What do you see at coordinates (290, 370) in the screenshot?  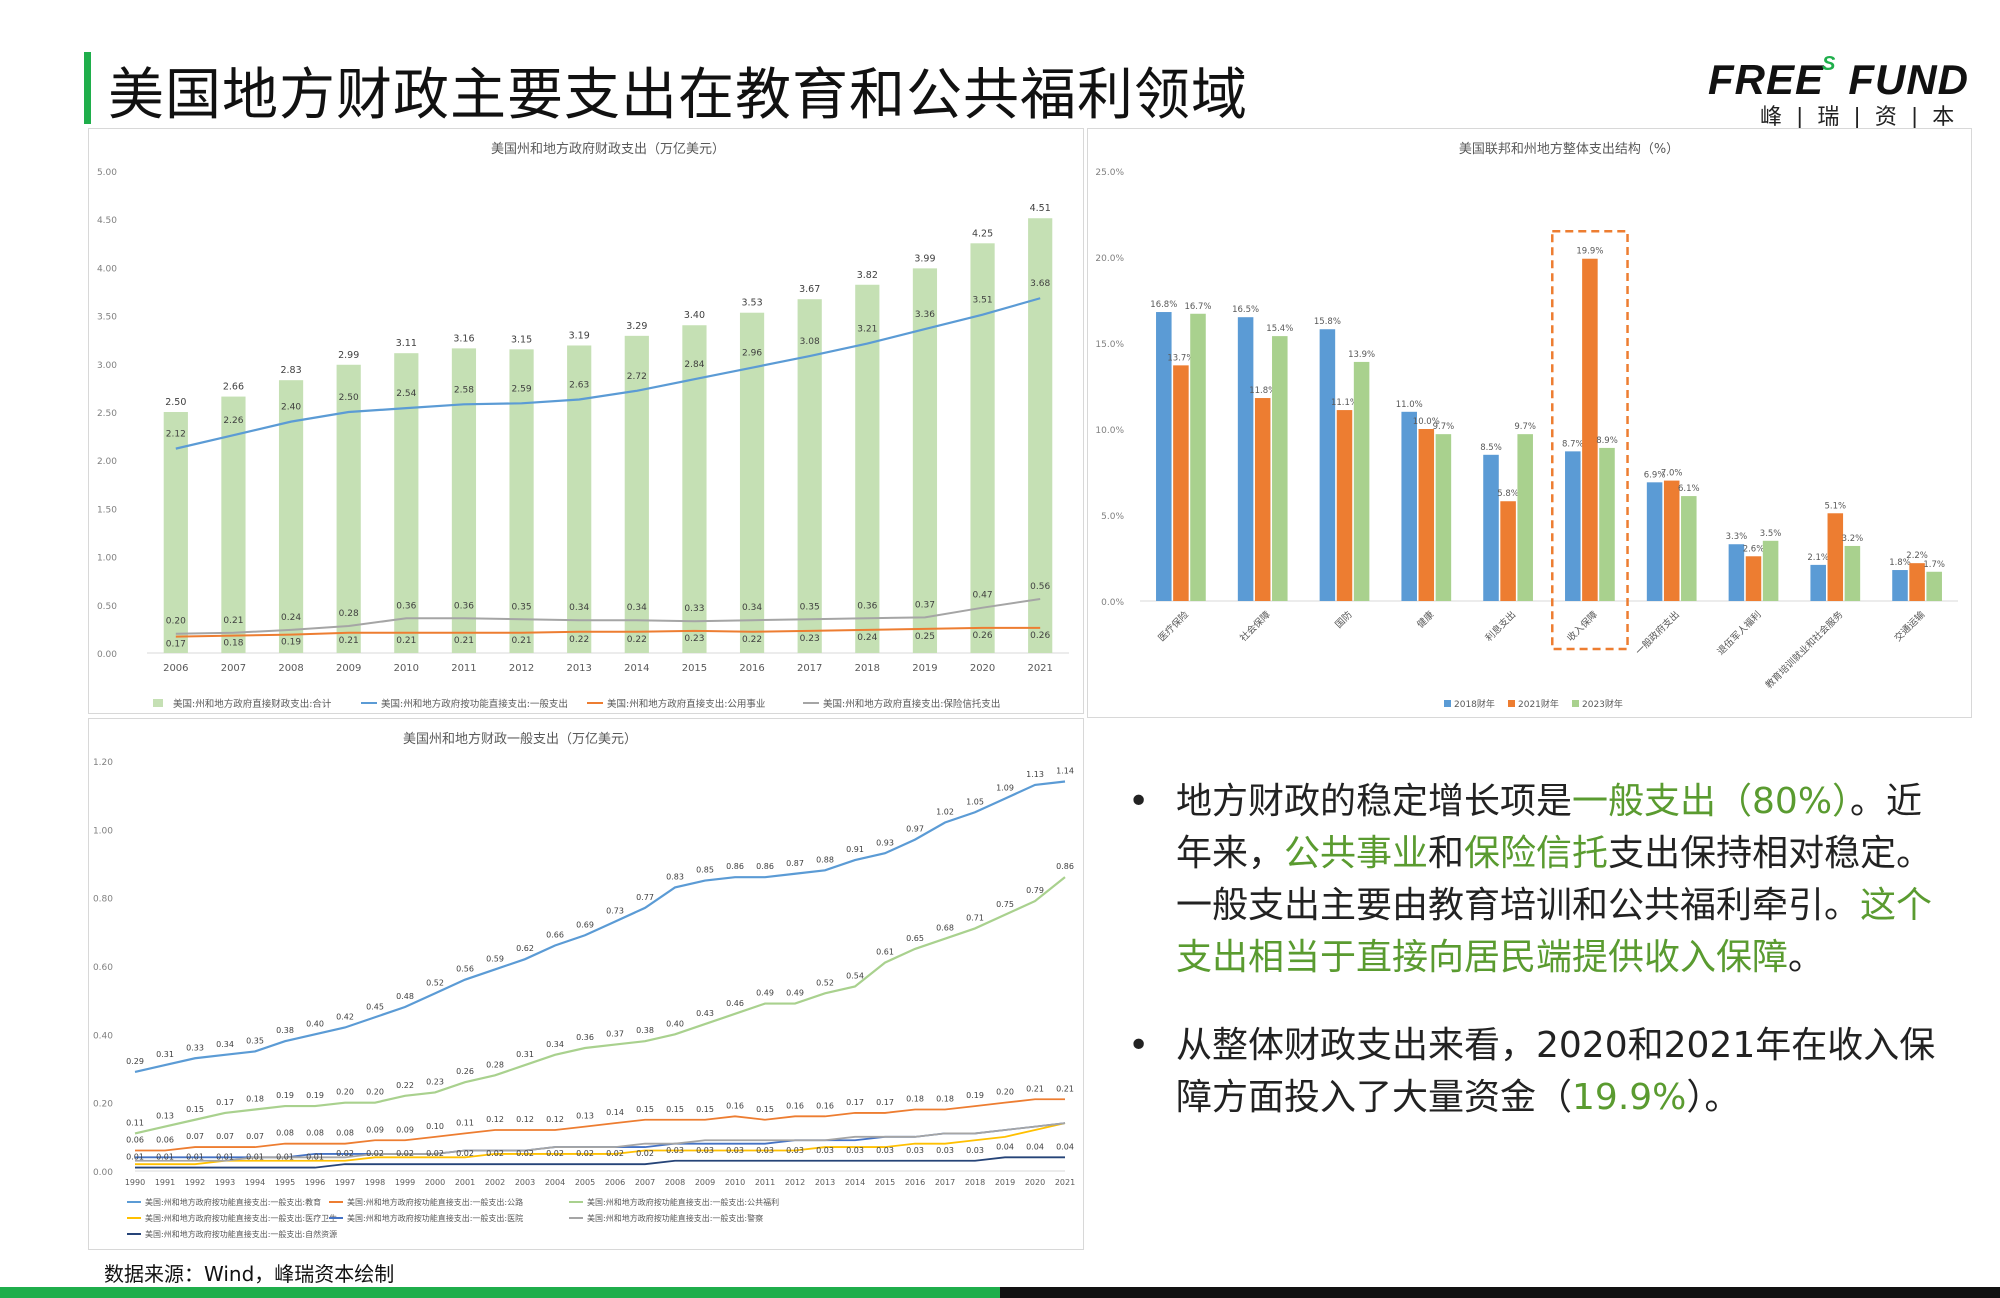 I see `data-label: 2.83` at bounding box center [290, 370].